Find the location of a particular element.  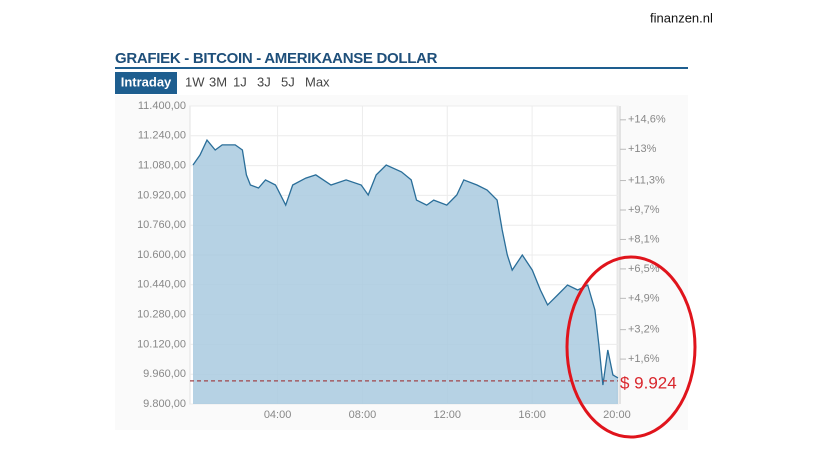

y-tick-label: 10.600,00 is located at coordinates (161, 255).